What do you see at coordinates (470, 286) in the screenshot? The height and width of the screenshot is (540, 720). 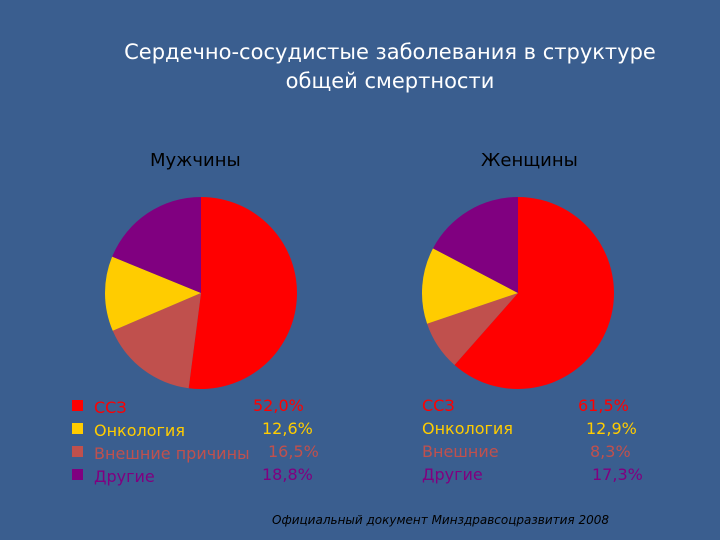 I see `women-slice-oncology` at bounding box center [470, 286].